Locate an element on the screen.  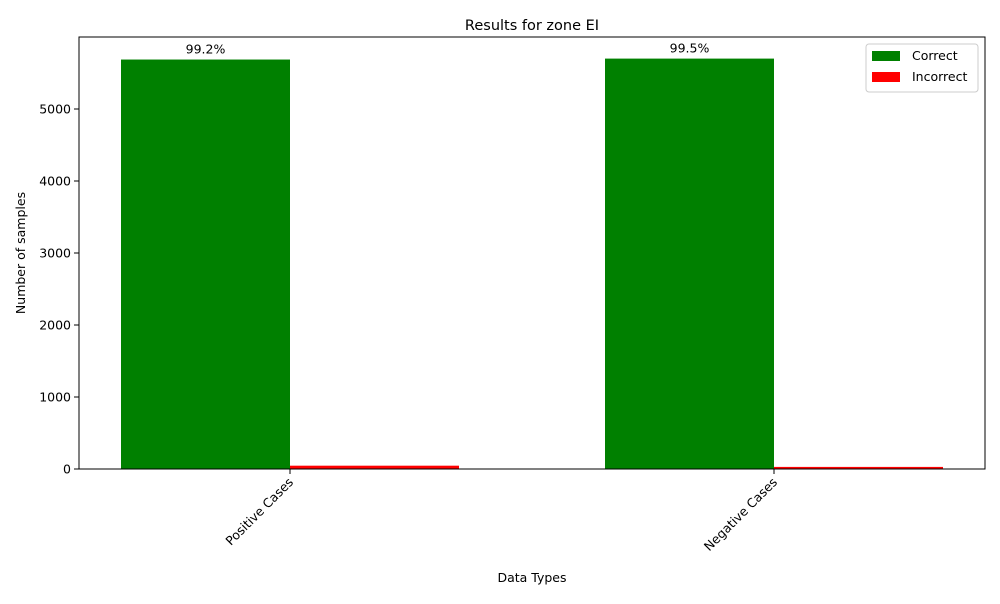
bar-value-label: 99.5% is located at coordinates (690, 48).